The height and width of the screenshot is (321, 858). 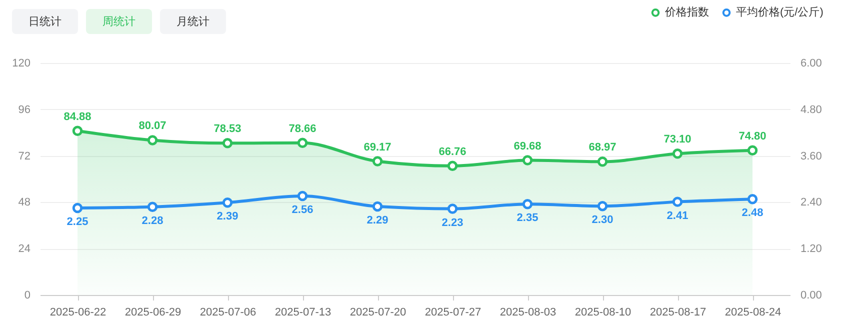 What do you see at coordinates (377, 220) in the screenshot?
I see `data-label: 2.29` at bounding box center [377, 220].